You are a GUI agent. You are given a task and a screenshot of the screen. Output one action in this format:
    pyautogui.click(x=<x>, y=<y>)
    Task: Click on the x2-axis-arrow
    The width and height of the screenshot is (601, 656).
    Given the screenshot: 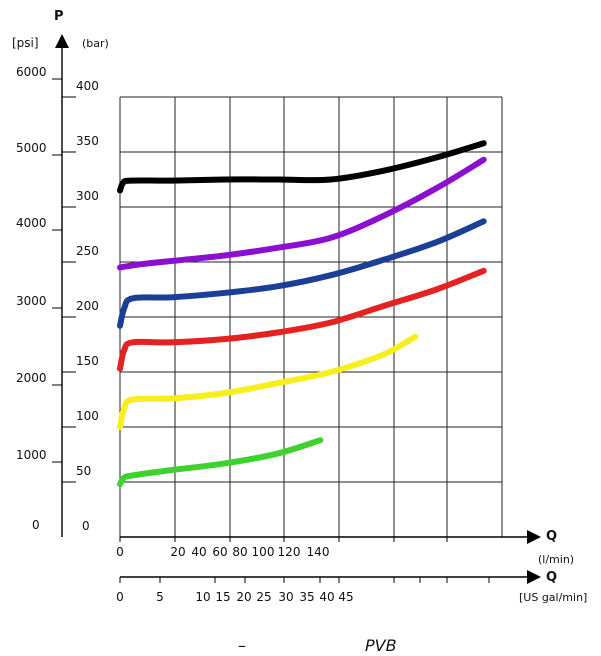 What is the action you would take?
    pyautogui.click(x=534, y=577)
    